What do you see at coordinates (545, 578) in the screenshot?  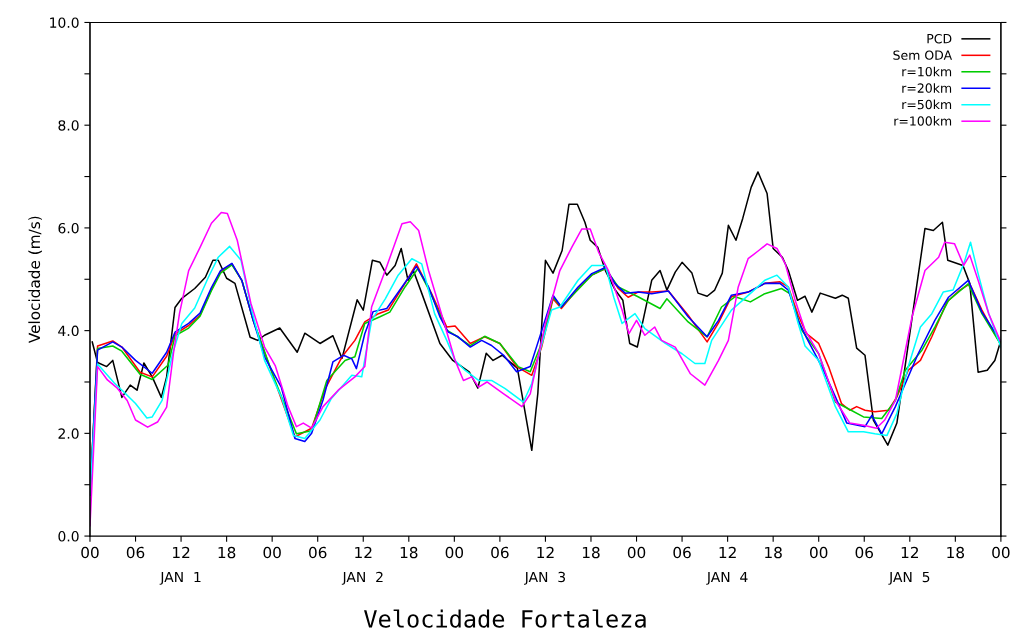 I see `x2-tick-label: JAN 3` at bounding box center [545, 578].